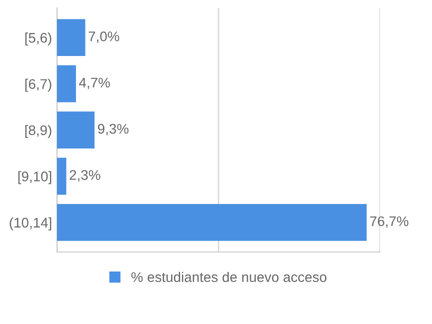 This screenshot has width=432, height=324. Describe the element at coordinates (85, 176) in the screenshot. I see `data-label: 2,3%` at that location.